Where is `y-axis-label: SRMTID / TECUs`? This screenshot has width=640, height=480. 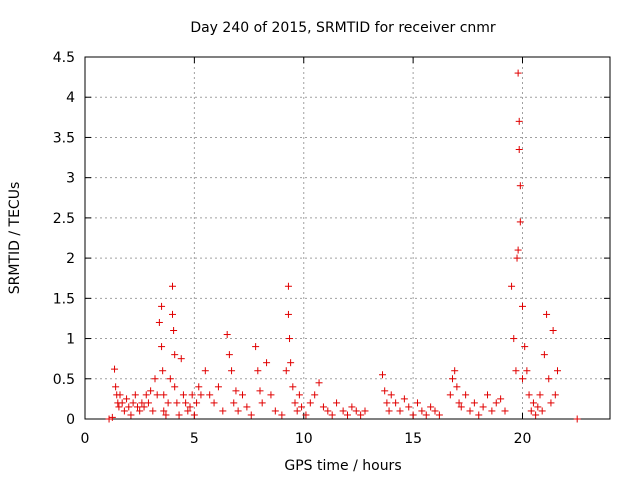
y-axis-label: SRMTID / TECUs is located at coordinates (15, 238).